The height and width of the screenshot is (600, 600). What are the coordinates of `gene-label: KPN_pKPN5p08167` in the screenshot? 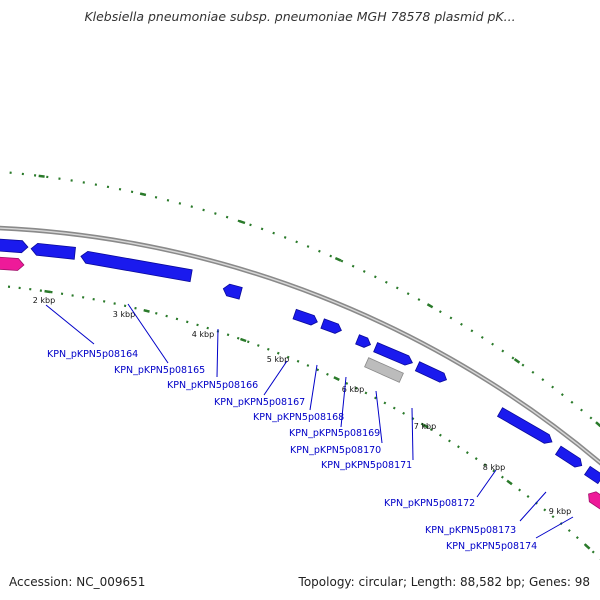 It's located at (259, 402).